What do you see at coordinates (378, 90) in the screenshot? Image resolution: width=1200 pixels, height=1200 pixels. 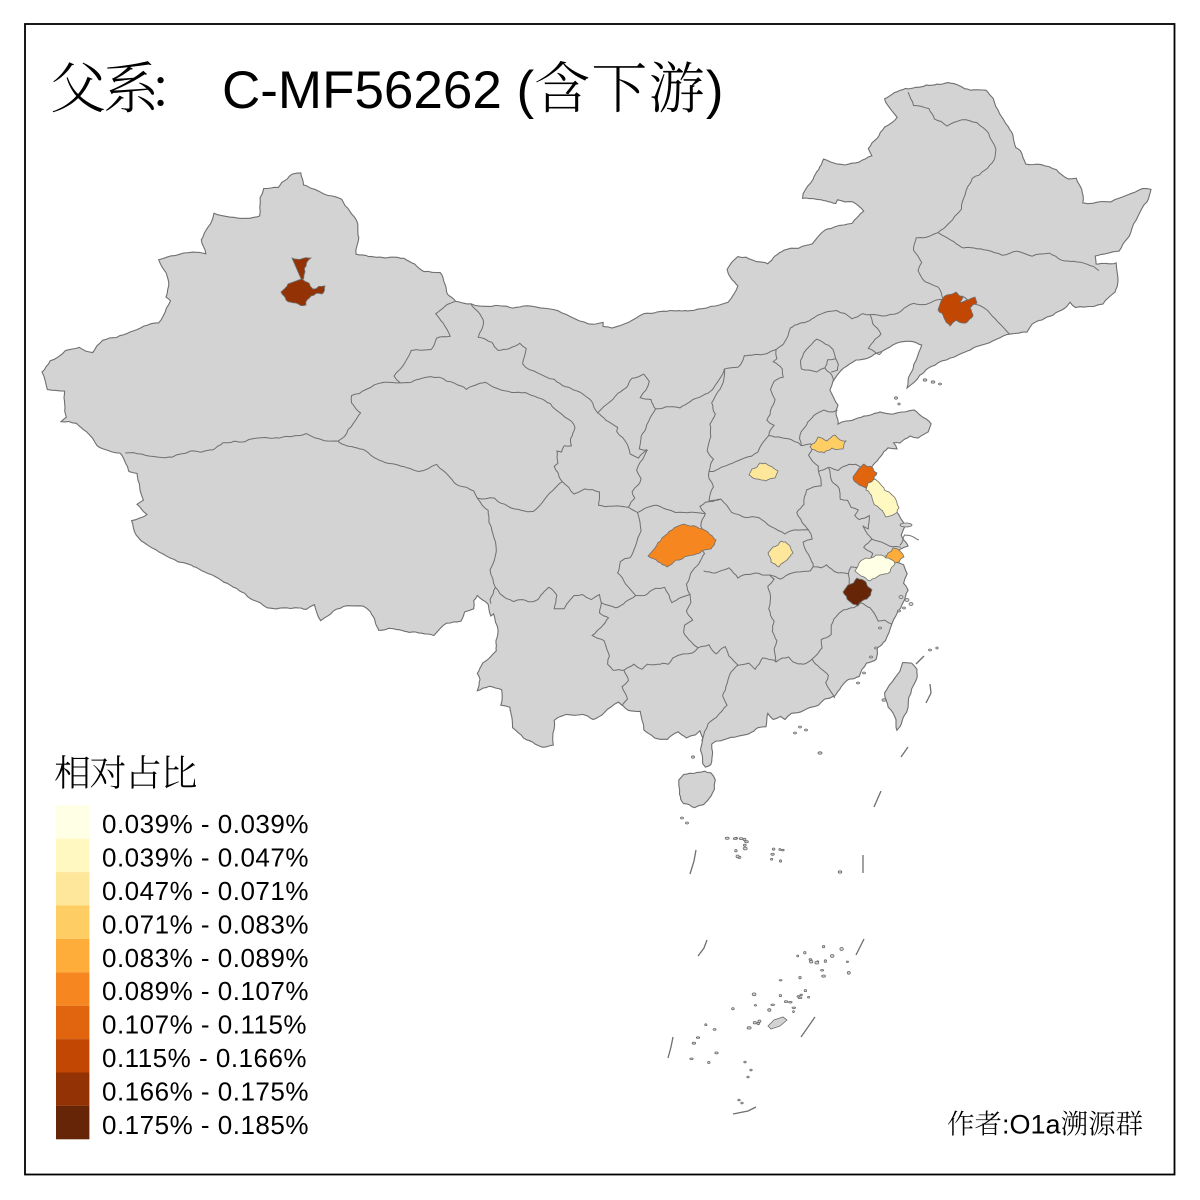 I see `svg-text: C-MF56262 (` at bounding box center [378, 90].